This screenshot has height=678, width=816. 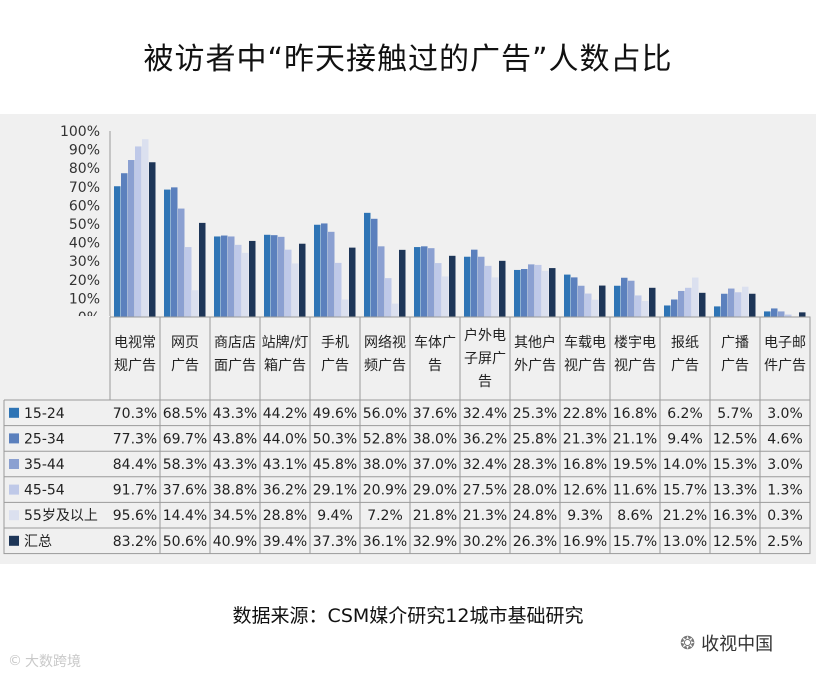 I want to click on legend-label: 15-24, so click(x=44, y=414).